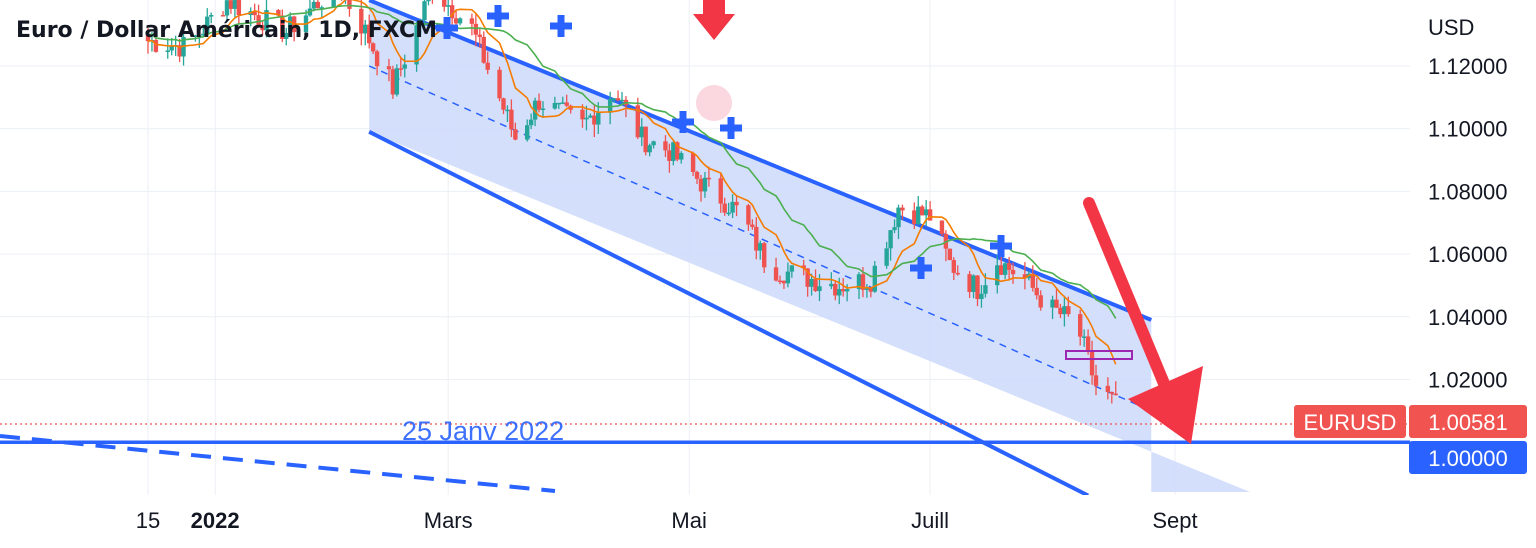  What do you see at coordinates (1468, 380) in the screenshot?
I see `y-tick-label: 1.02000` at bounding box center [1468, 380].